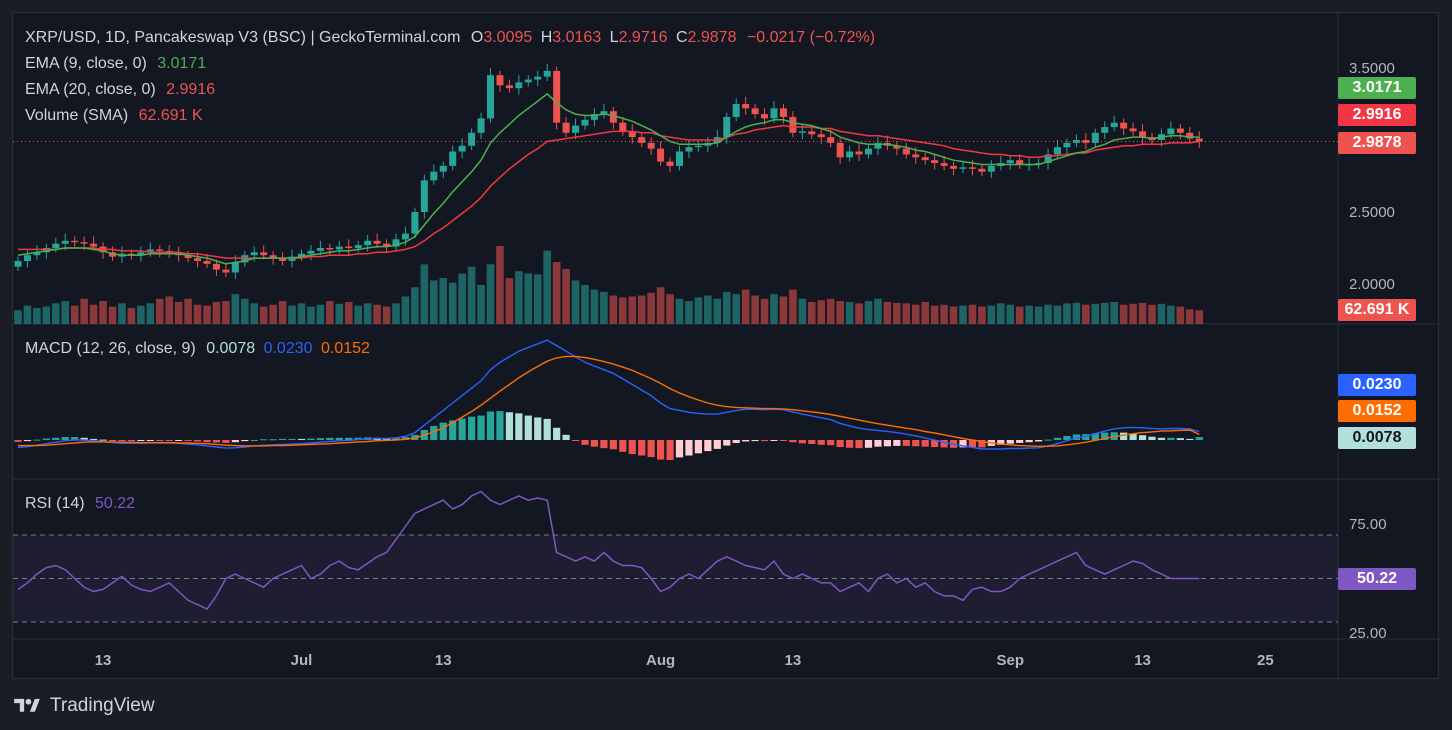 This screenshot has width=1452, height=730. Describe the element at coordinates (102, 705) in the screenshot. I see `brand-name: TradingView` at that location.